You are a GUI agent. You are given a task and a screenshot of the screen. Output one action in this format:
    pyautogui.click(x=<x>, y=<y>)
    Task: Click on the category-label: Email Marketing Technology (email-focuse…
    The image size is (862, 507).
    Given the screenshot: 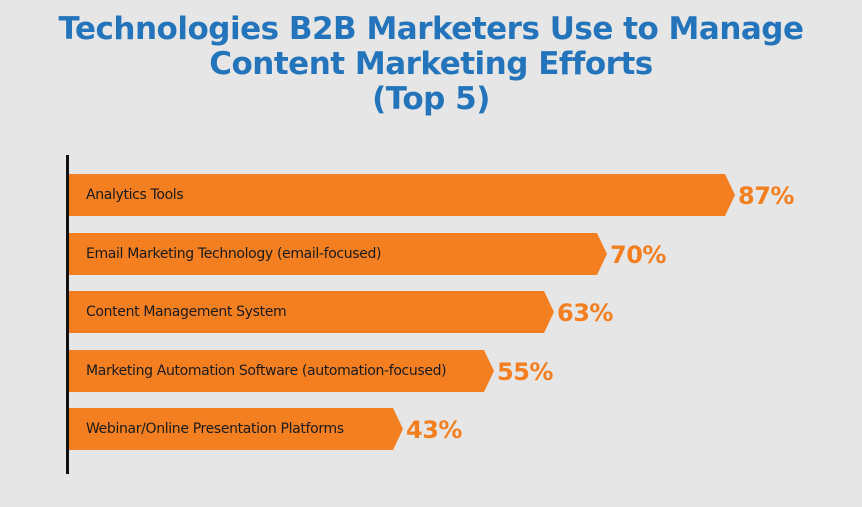 What is the action you would take?
    pyautogui.click(x=234, y=254)
    